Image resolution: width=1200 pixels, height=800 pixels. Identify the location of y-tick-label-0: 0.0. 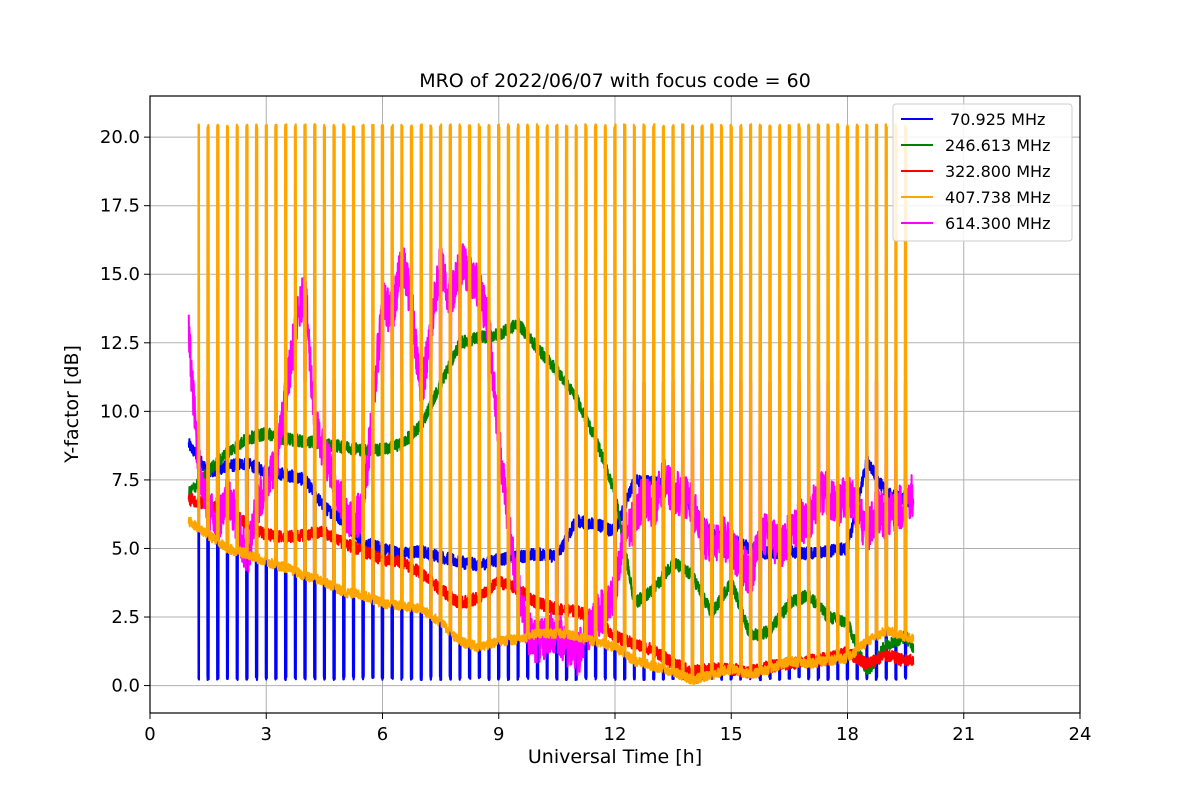
(125, 686).